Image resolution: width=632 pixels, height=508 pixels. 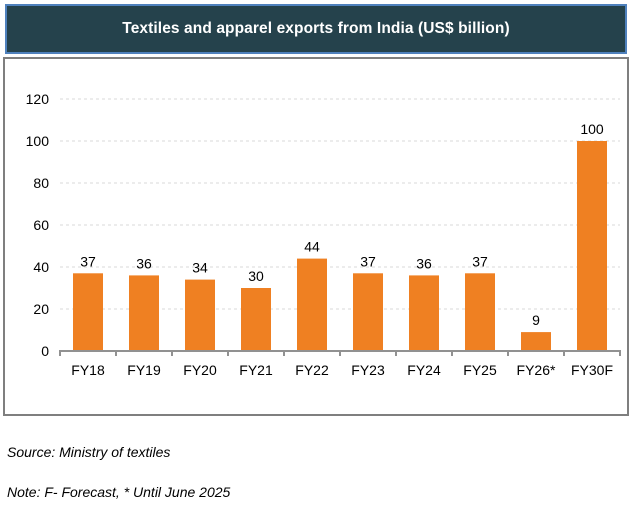 I want to click on x-tick-label-FY20: FY20, so click(x=200, y=370).